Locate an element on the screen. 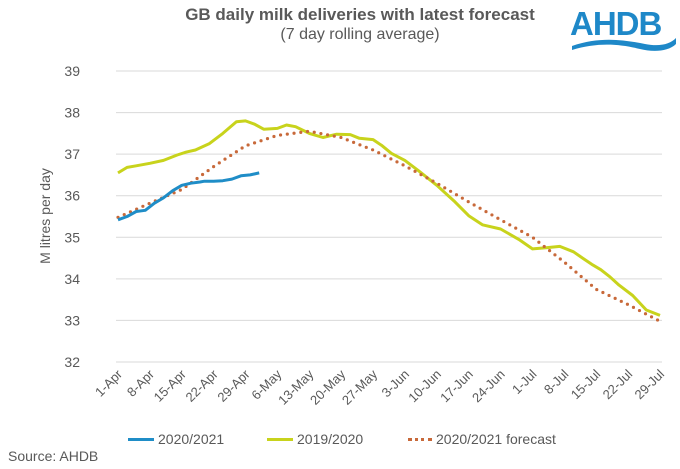 Image resolution: width=680 pixels, height=469 pixels. logo-text: AHDB is located at coordinates (616, 23).